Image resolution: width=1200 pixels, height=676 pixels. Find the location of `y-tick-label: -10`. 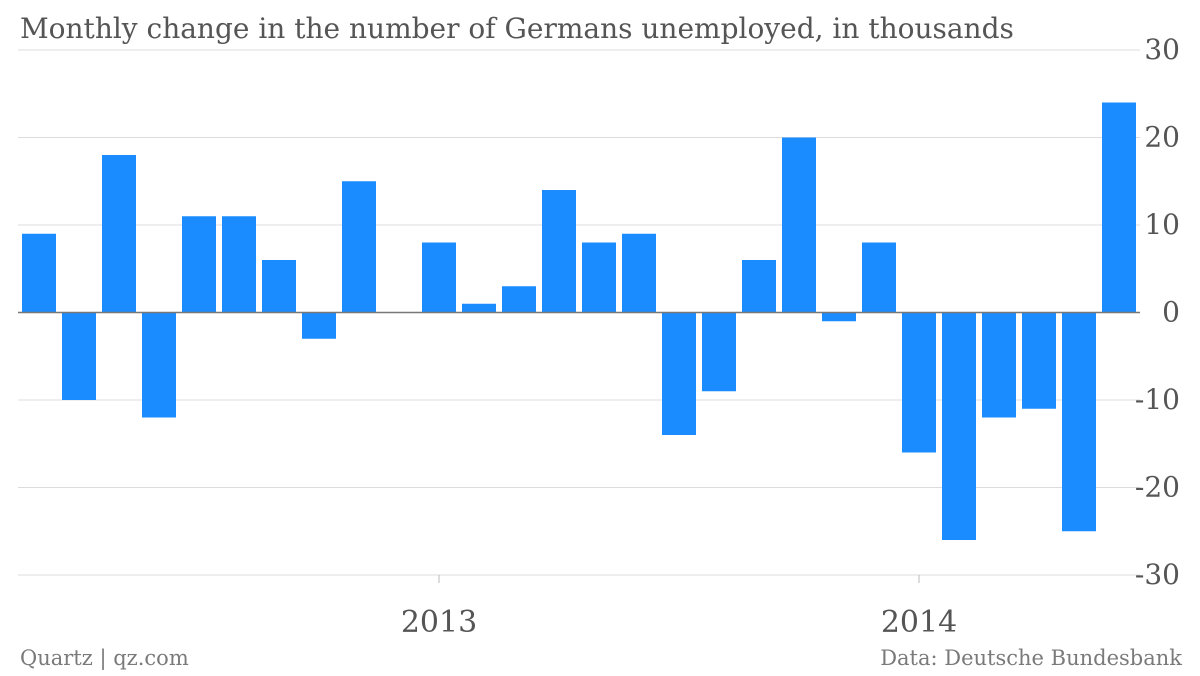

y-tick-label: -10 is located at coordinates (1157, 399).